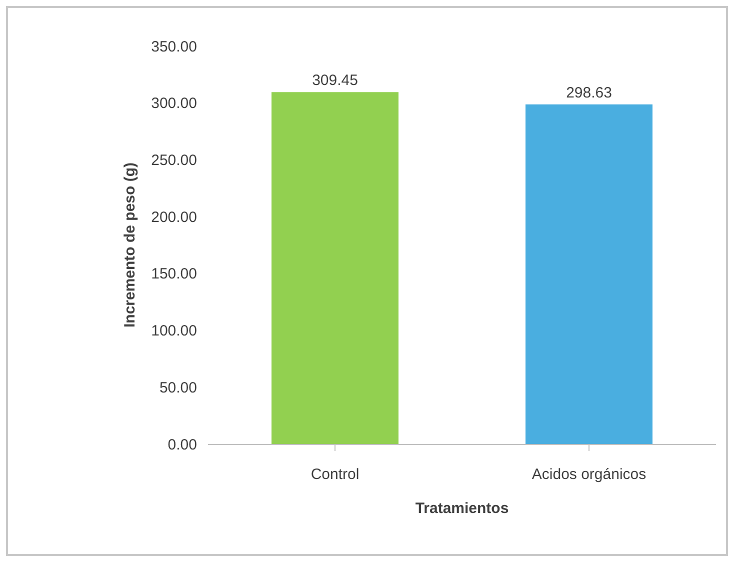 The width and height of the screenshot is (736, 564). What do you see at coordinates (589, 93) in the screenshot?
I see `data-label: 298.63` at bounding box center [589, 93].